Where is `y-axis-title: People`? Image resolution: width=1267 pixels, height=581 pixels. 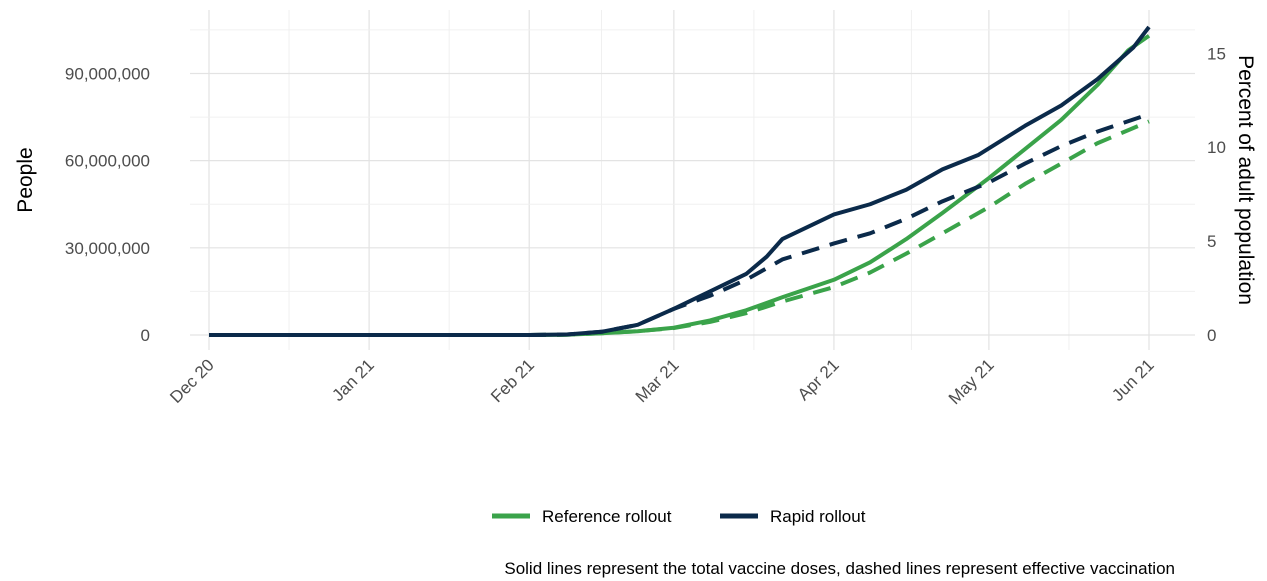 y-axis-title: People is located at coordinates (25, 179).